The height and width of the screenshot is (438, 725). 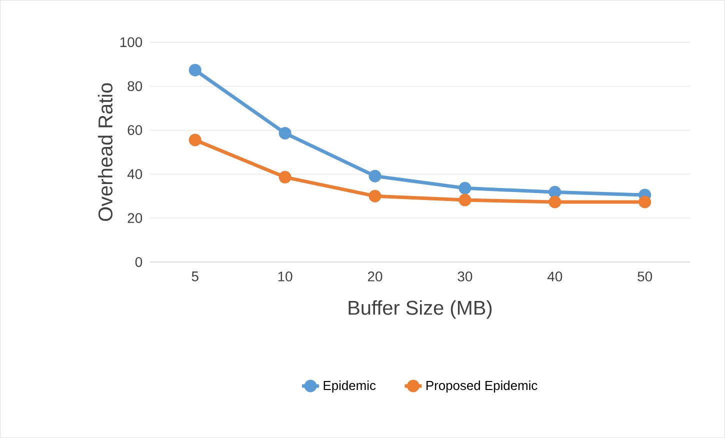 What do you see at coordinates (375, 276) in the screenshot?
I see `x-tick-label: 20` at bounding box center [375, 276].